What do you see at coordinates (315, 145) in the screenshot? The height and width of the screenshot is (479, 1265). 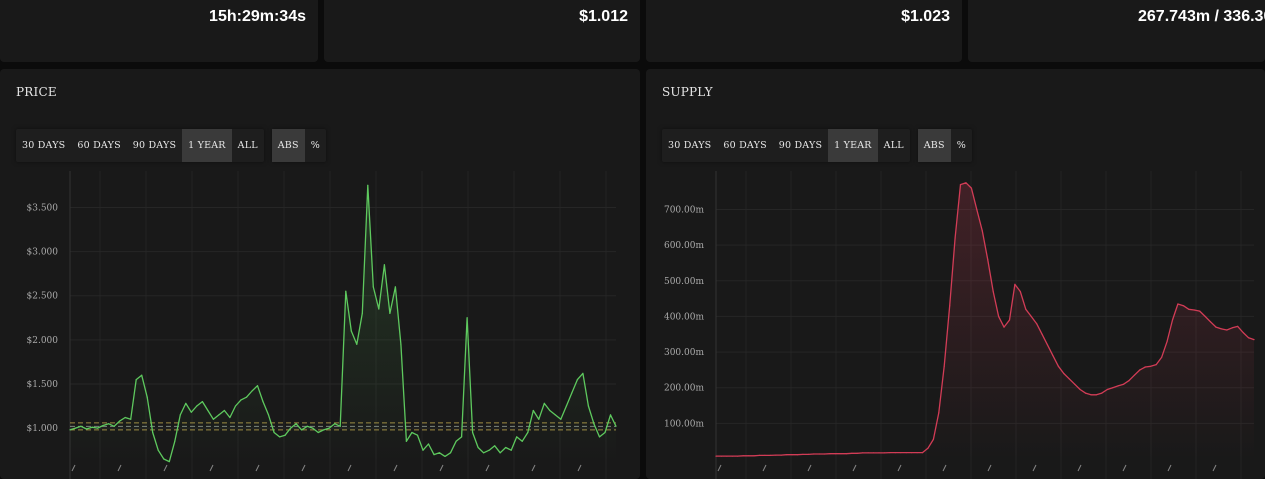 I see `price-mode-percent-button: %` at bounding box center [315, 145].